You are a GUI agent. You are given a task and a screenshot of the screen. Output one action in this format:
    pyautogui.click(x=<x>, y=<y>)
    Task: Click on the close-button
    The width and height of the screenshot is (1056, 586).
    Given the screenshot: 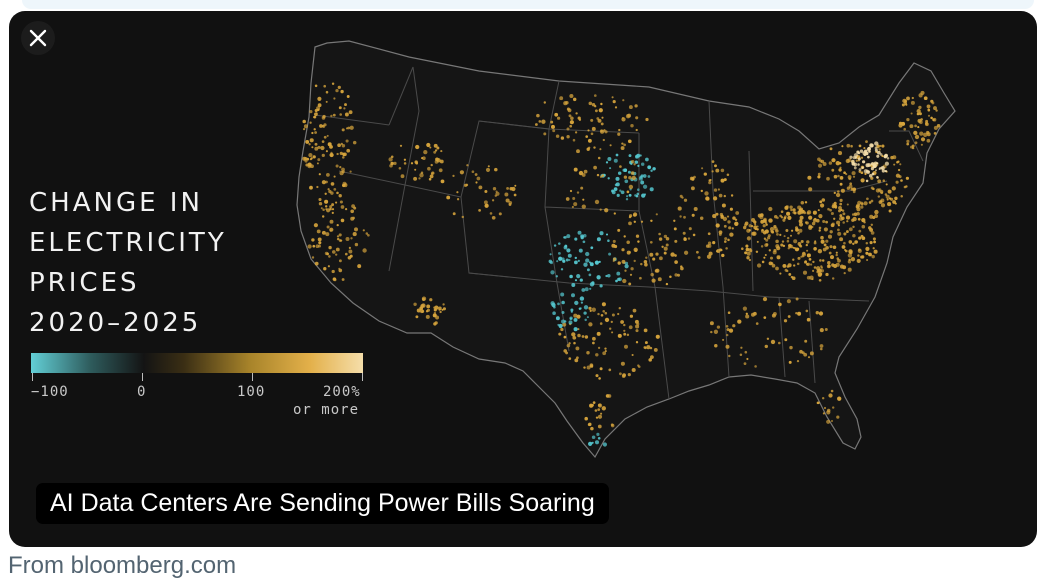 What is the action you would take?
    pyautogui.click(x=38, y=38)
    